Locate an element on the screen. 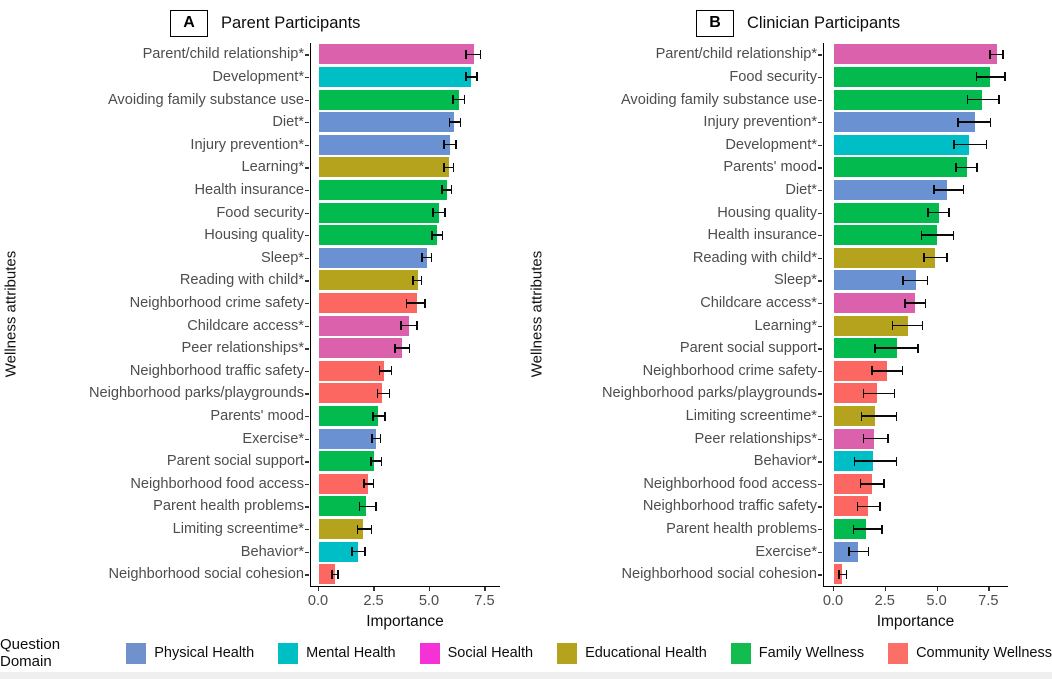 Image resolution: width=1052 pixels, height=679 pixels. x-tick-label: 0.0 is located at coordinates (833, 600).